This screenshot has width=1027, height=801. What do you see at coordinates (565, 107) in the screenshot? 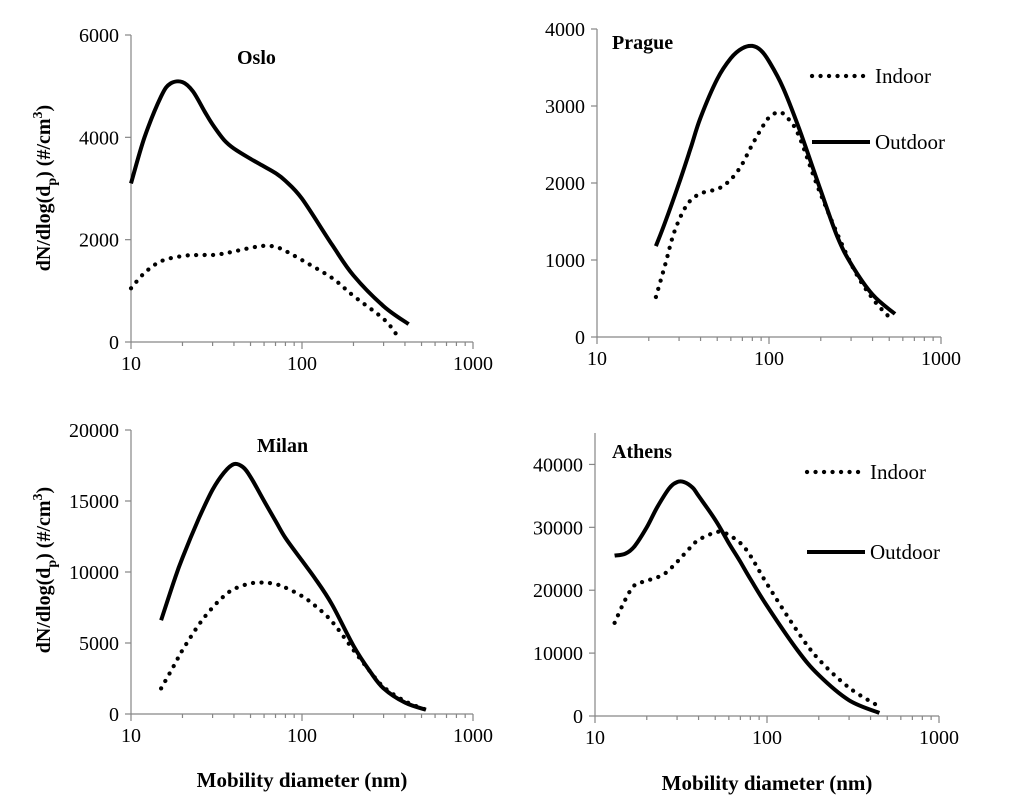
I see `y-tick-label: 3000` at bounding box center [565, 107].